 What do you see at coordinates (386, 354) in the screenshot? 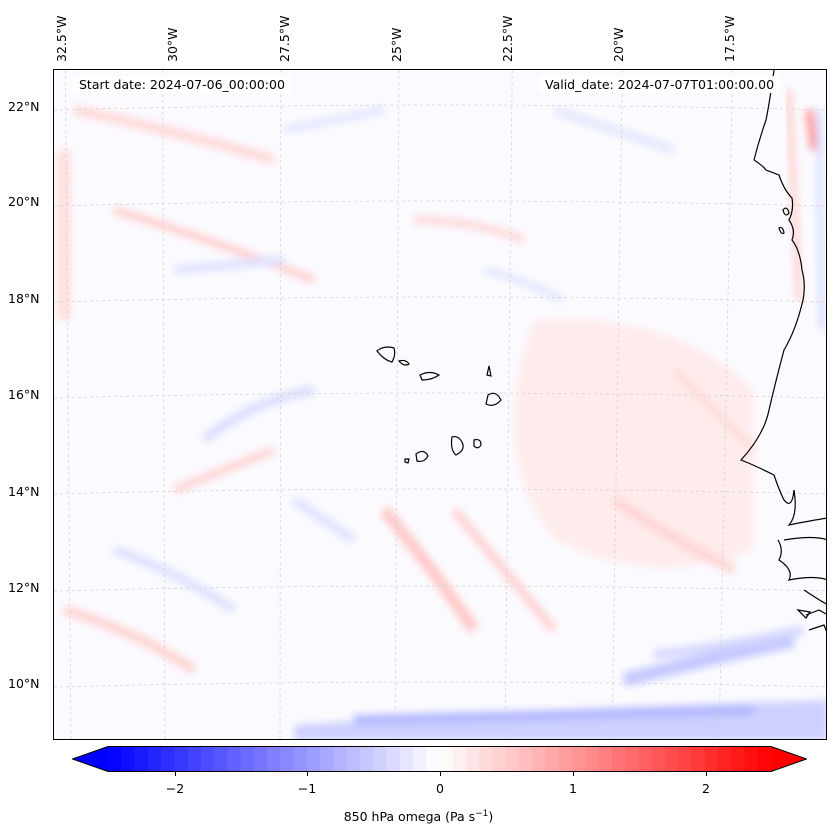
I see `island-santo-antao` at bounding box center [386, 354].